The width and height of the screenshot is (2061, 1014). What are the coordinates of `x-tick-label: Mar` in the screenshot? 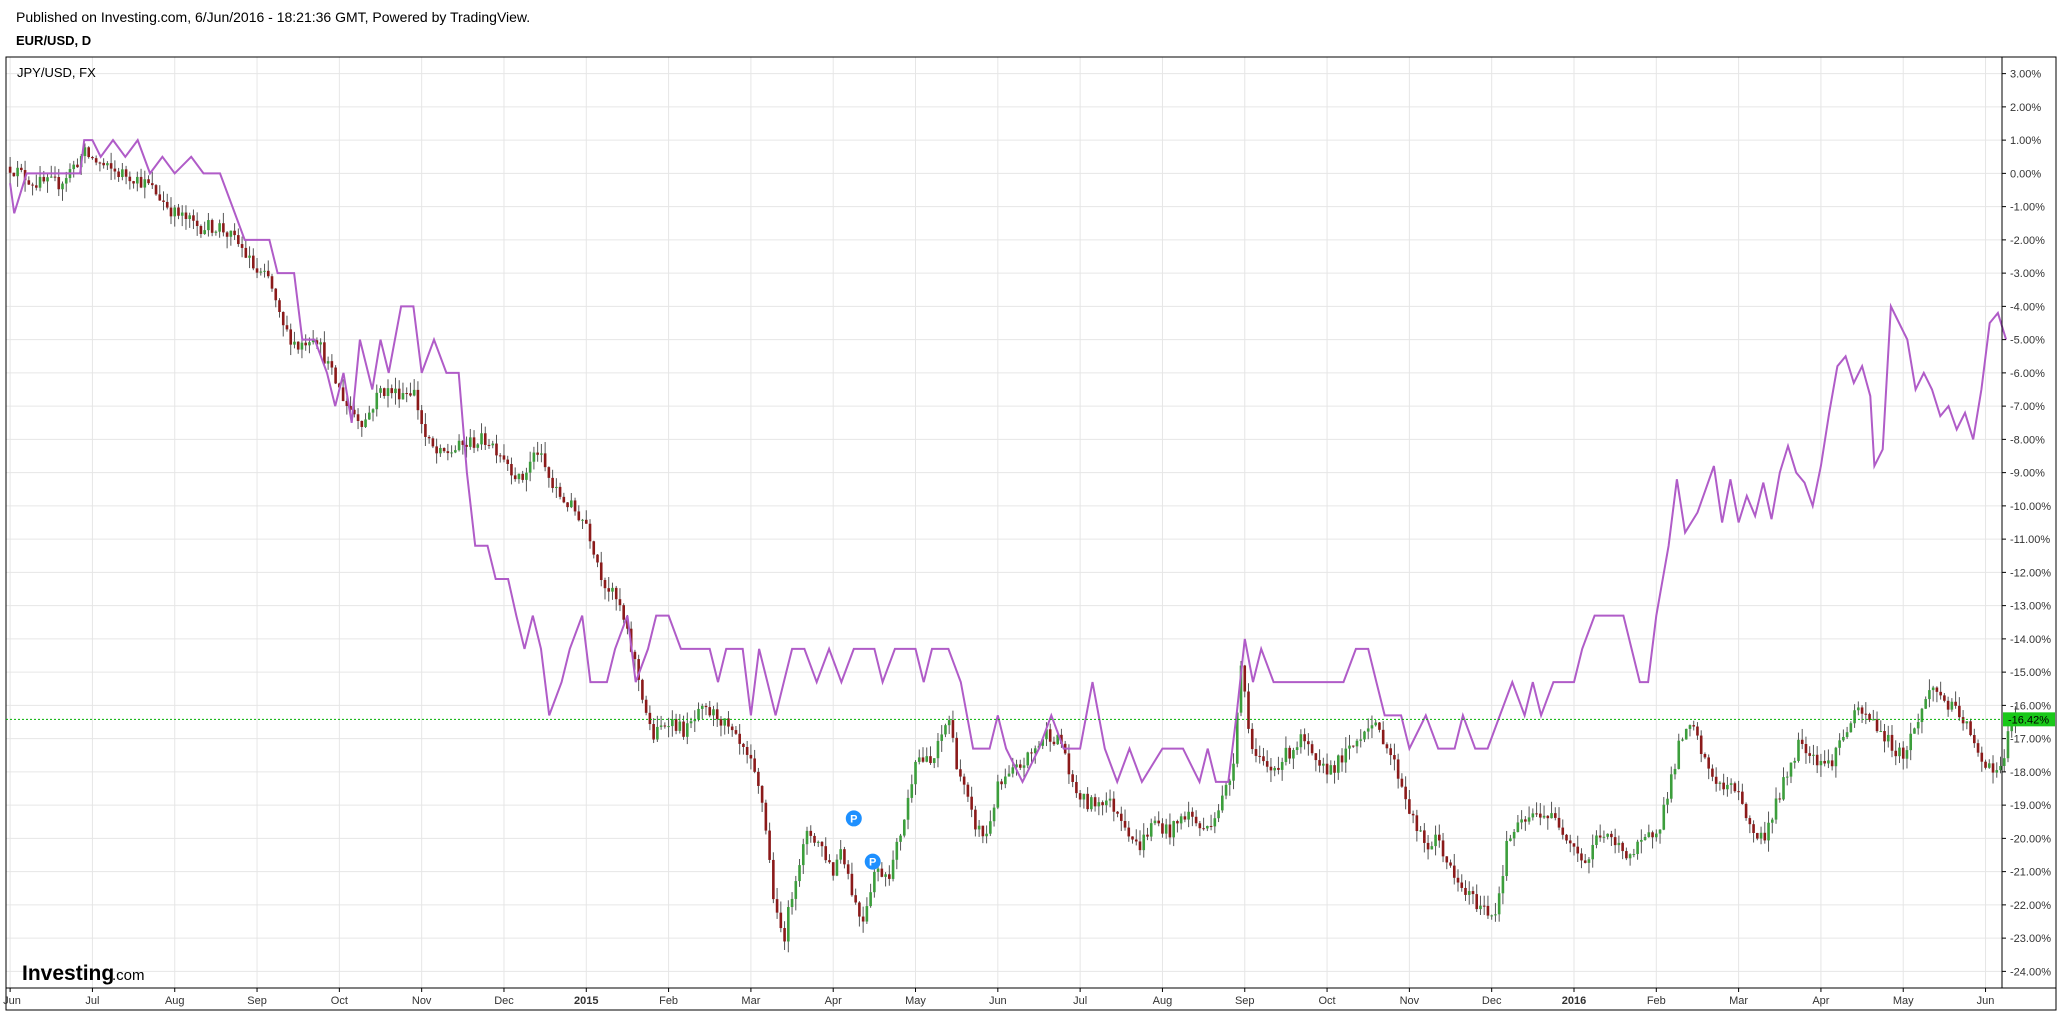 It's located at (1738, 1001).